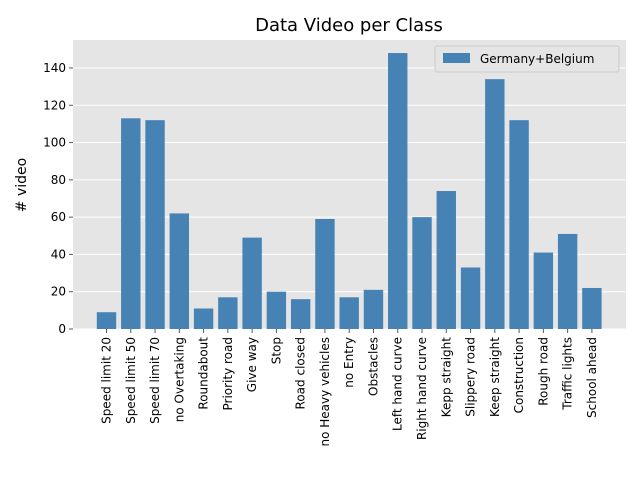  What do you see at coordinates (456, 58) in the screenshot?
I see `legend-swatch` at bounding box center [456, 58].